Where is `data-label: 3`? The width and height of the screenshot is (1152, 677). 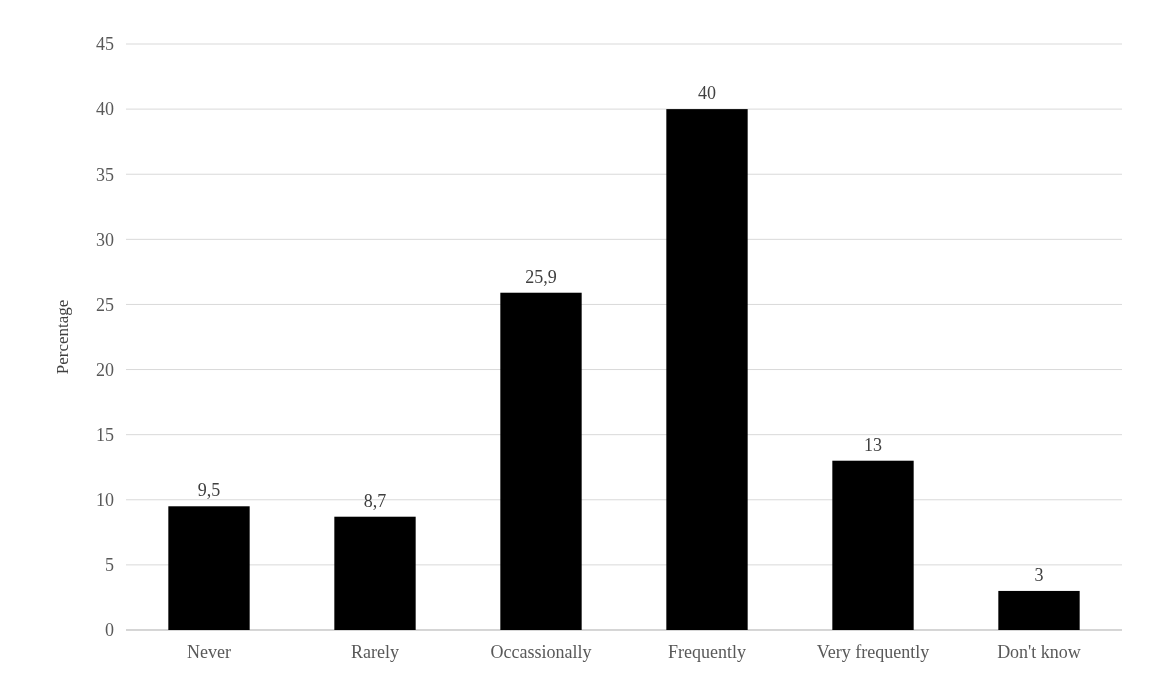 data-label: 3 is located at coordinates (1039, 574).